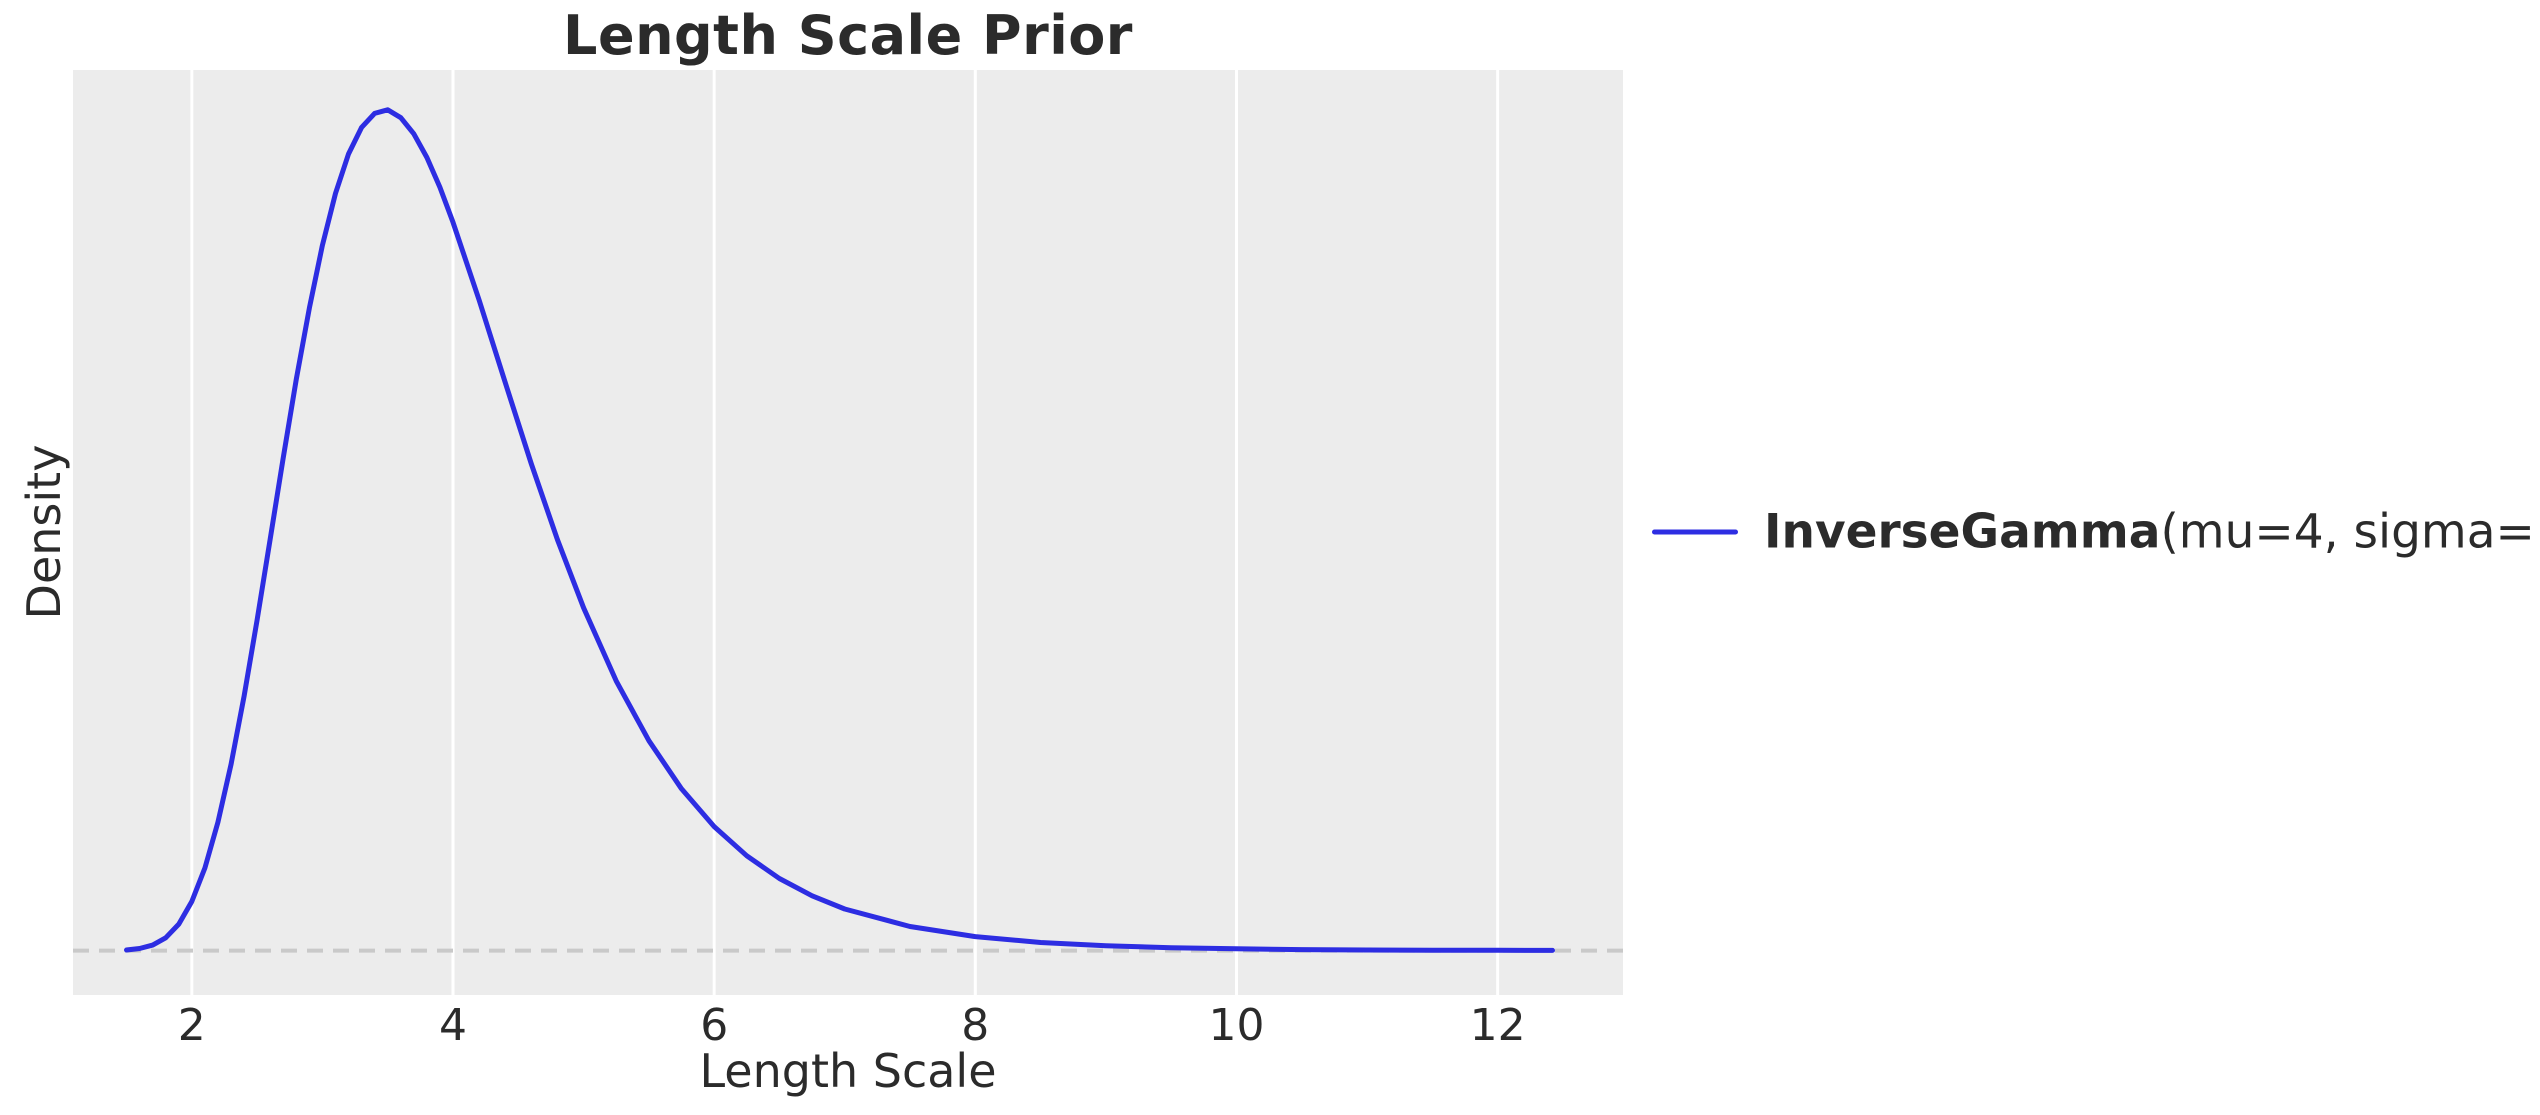  What do you see at coordinates (453, 1025) in the screenshot?
I see `x-tick-label: 4` at bounding box center [453, 1025].